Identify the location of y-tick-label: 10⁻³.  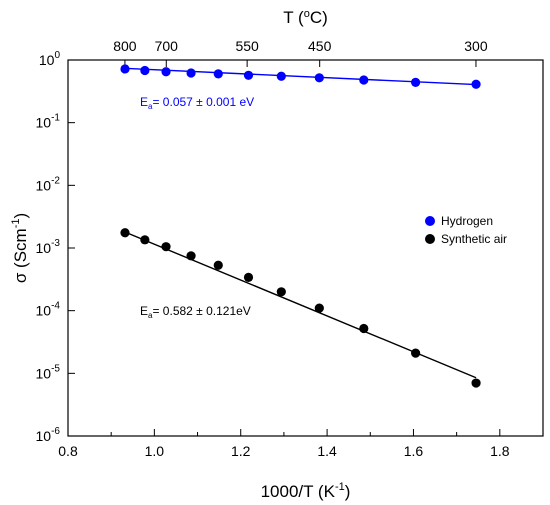
(48, 247).